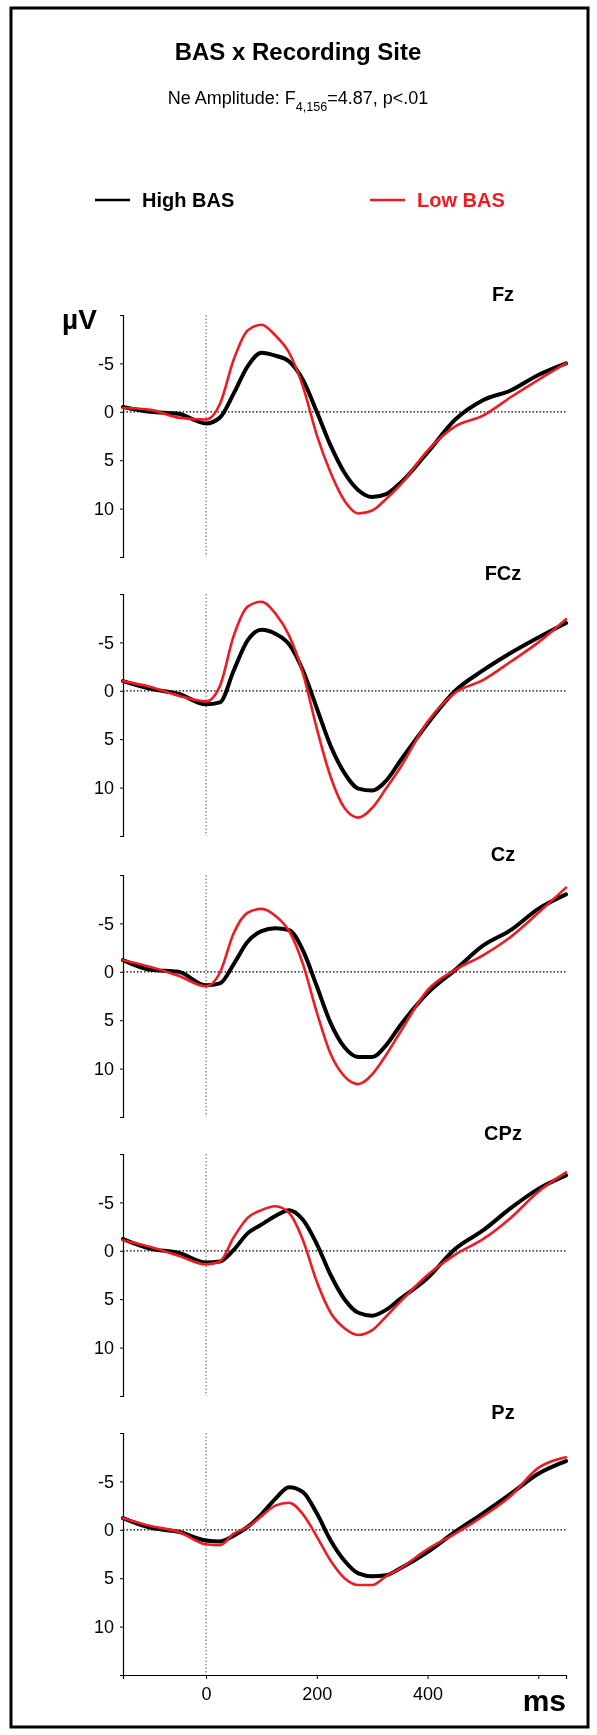 This screenshot has width=597, height=1735. Describe the element at coordinates (298, 51) in the screenshot. I see `chart-title: BAS x Recording Site` at that location.